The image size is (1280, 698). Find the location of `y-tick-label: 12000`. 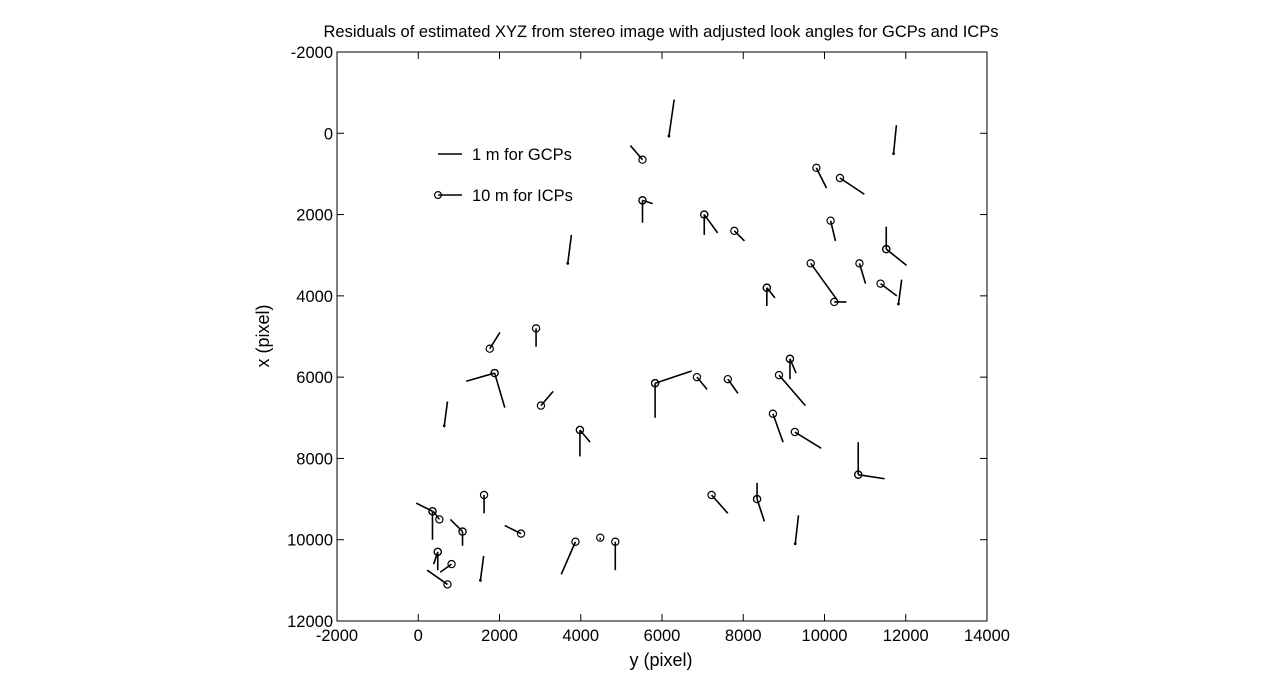

y-tick-label: 12000 is located at coordinates (310, 622).